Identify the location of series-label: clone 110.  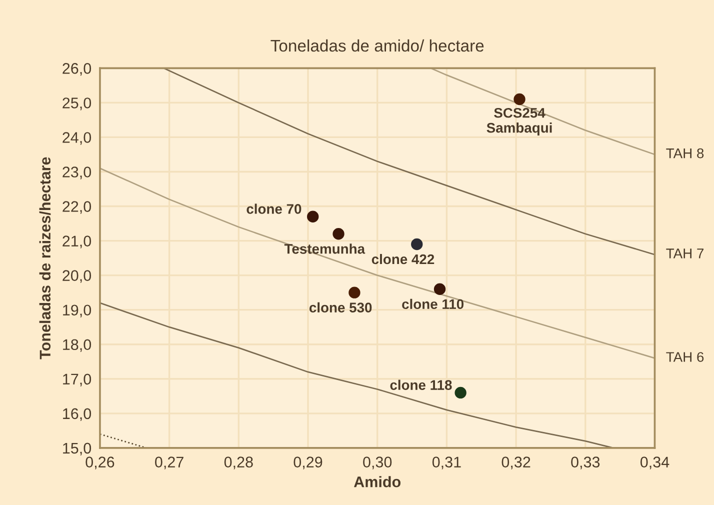
(433, 304).